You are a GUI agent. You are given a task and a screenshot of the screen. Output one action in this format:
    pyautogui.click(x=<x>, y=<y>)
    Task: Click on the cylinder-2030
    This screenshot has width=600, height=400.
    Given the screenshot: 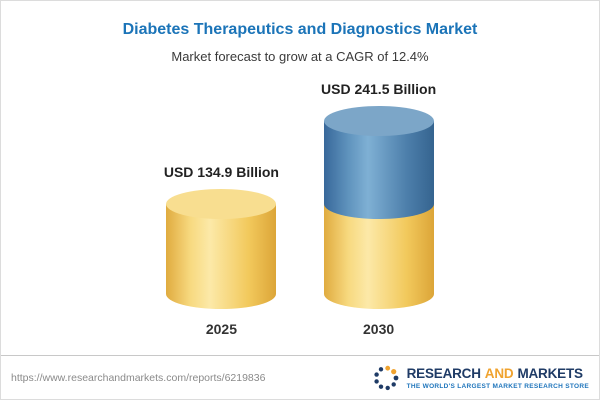 What is the action you would take?
    pyautogui.click(x=378, y=207)
    